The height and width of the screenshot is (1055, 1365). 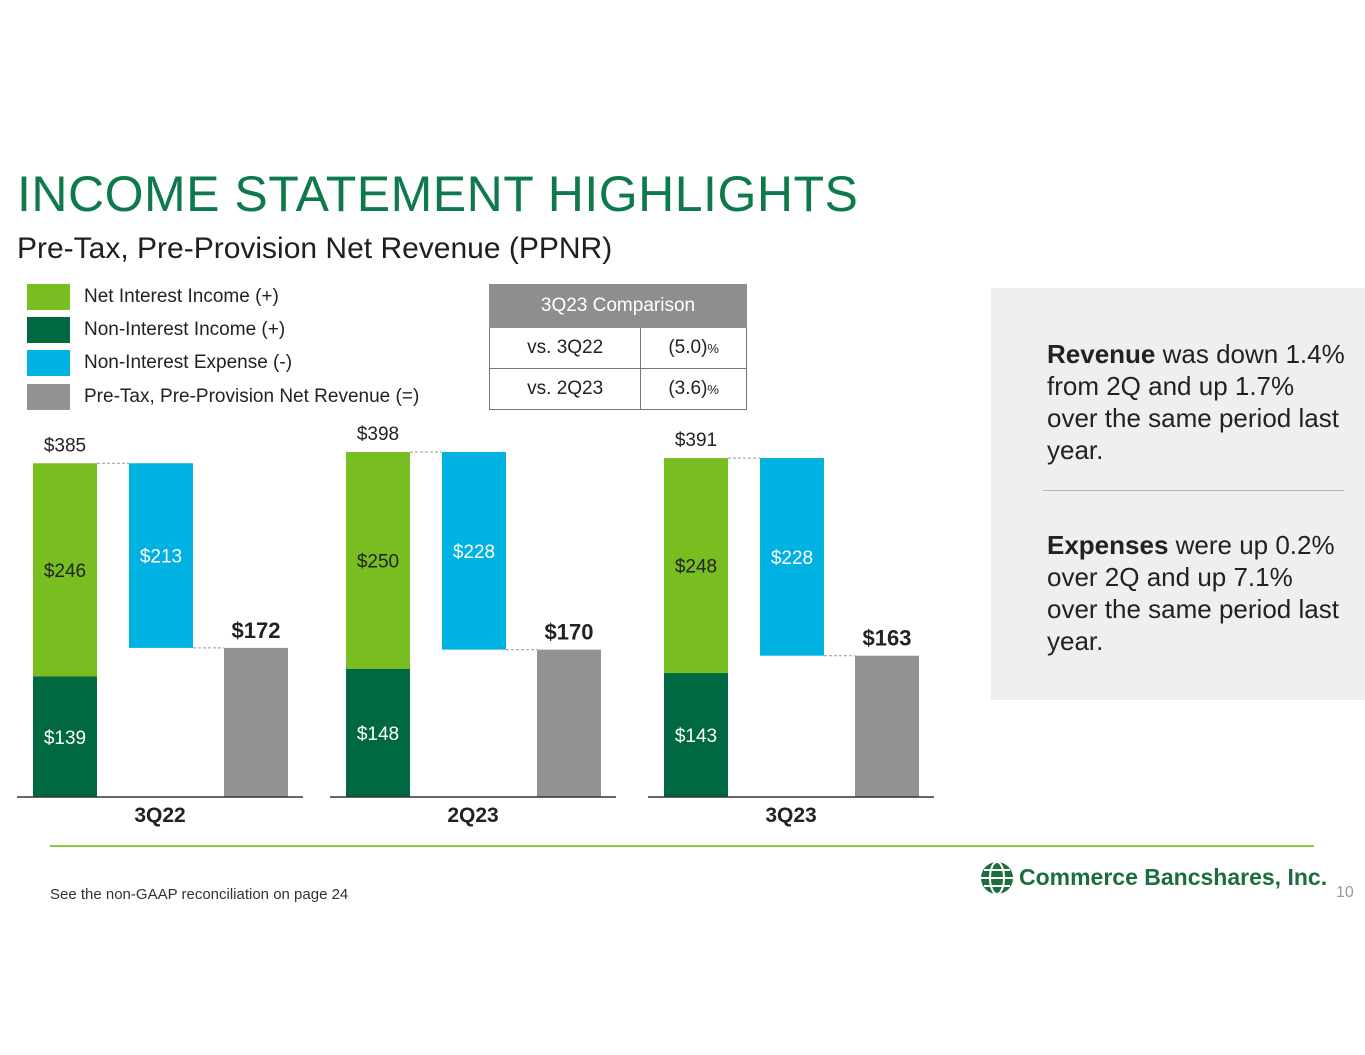 I want to click on data-label-total-revenue: $385, so click(x=65, y=445).